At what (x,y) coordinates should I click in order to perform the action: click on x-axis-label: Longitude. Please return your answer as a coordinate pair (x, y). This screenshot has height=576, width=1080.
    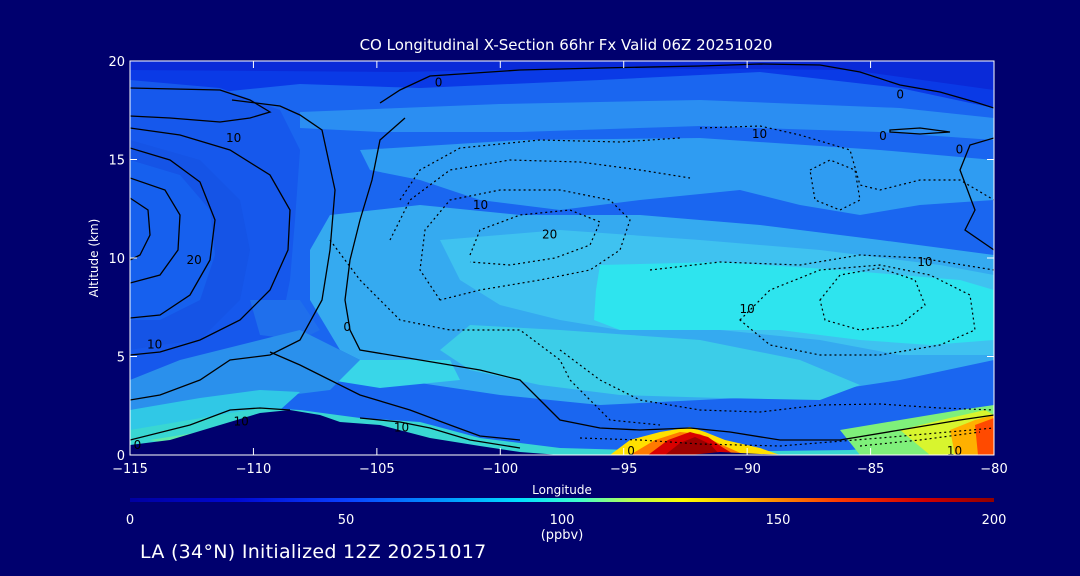
    Looking at the image, I should click on (562, 490).